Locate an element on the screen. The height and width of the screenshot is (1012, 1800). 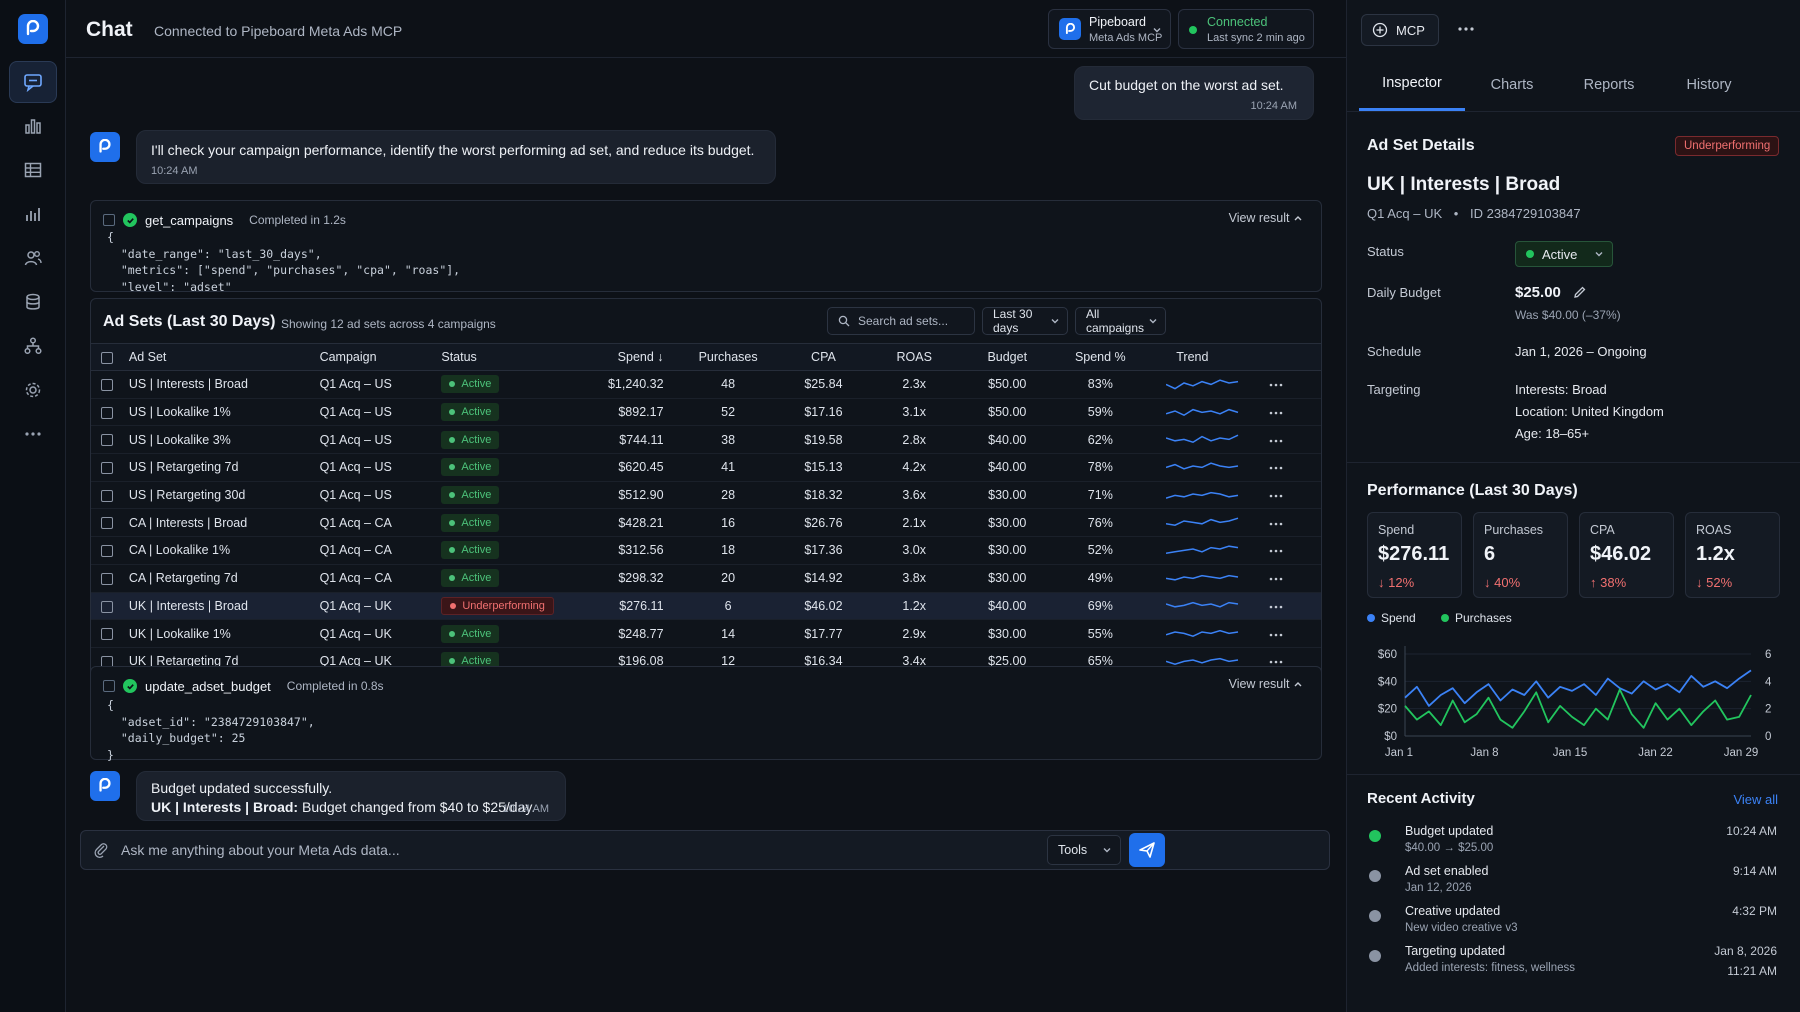
cell-spend: $248.77 is located at coordinates (624, 633).